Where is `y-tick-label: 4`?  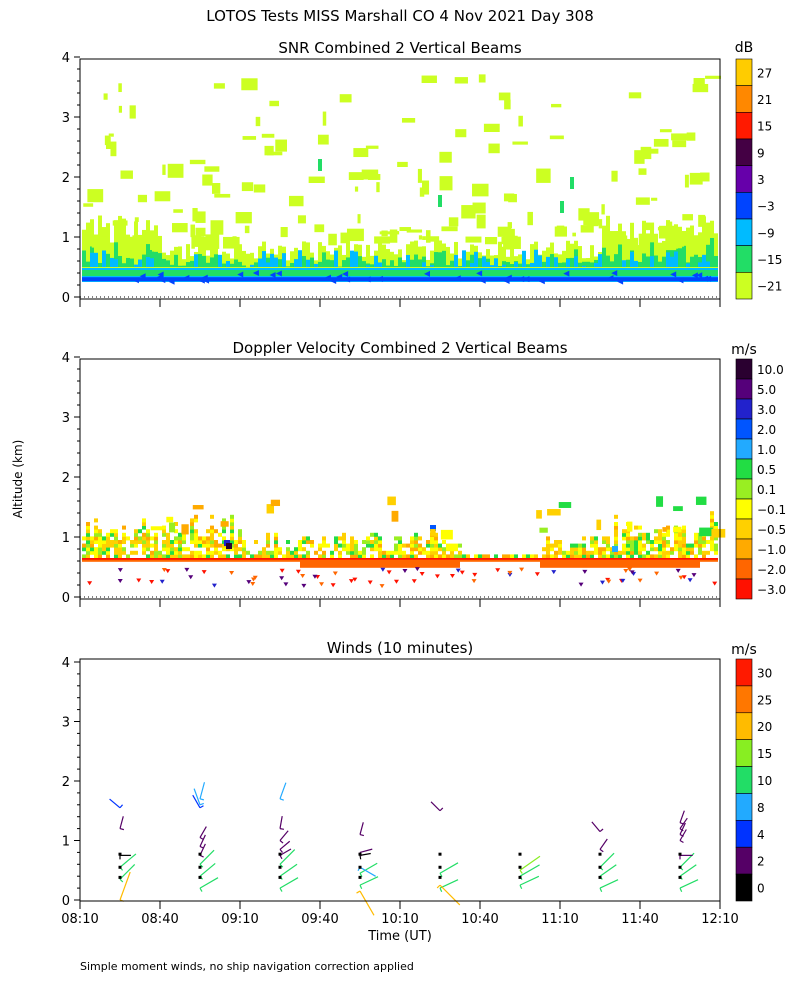
y-tick-label: 4 is located at coordinates (66, 58).